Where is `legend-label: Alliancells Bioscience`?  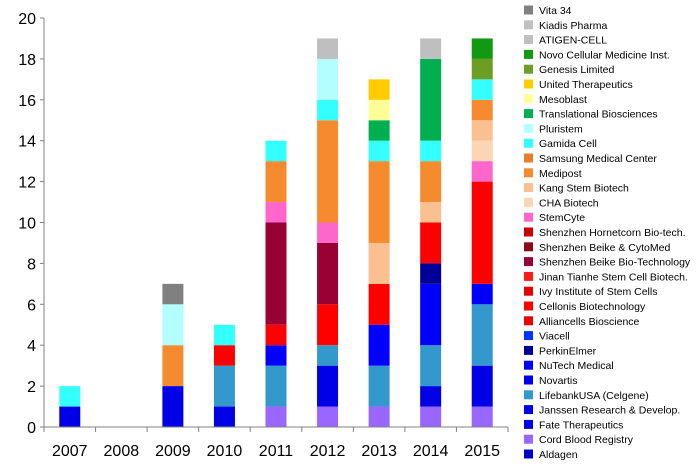
legend-label: Alliancells Bioscience is located at coordinates (589, 322).